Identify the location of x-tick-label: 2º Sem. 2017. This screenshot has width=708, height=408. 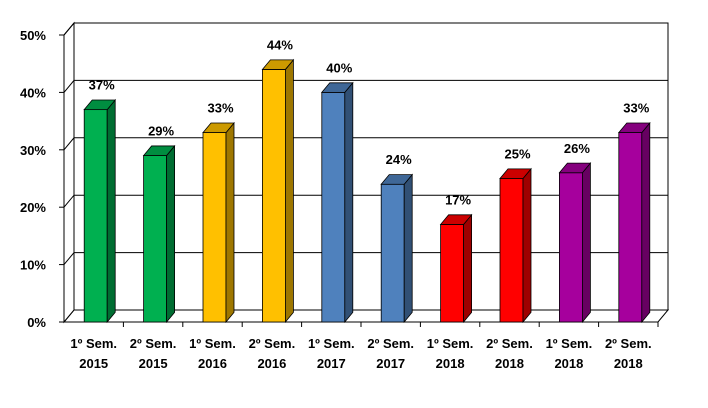
(390, 353).